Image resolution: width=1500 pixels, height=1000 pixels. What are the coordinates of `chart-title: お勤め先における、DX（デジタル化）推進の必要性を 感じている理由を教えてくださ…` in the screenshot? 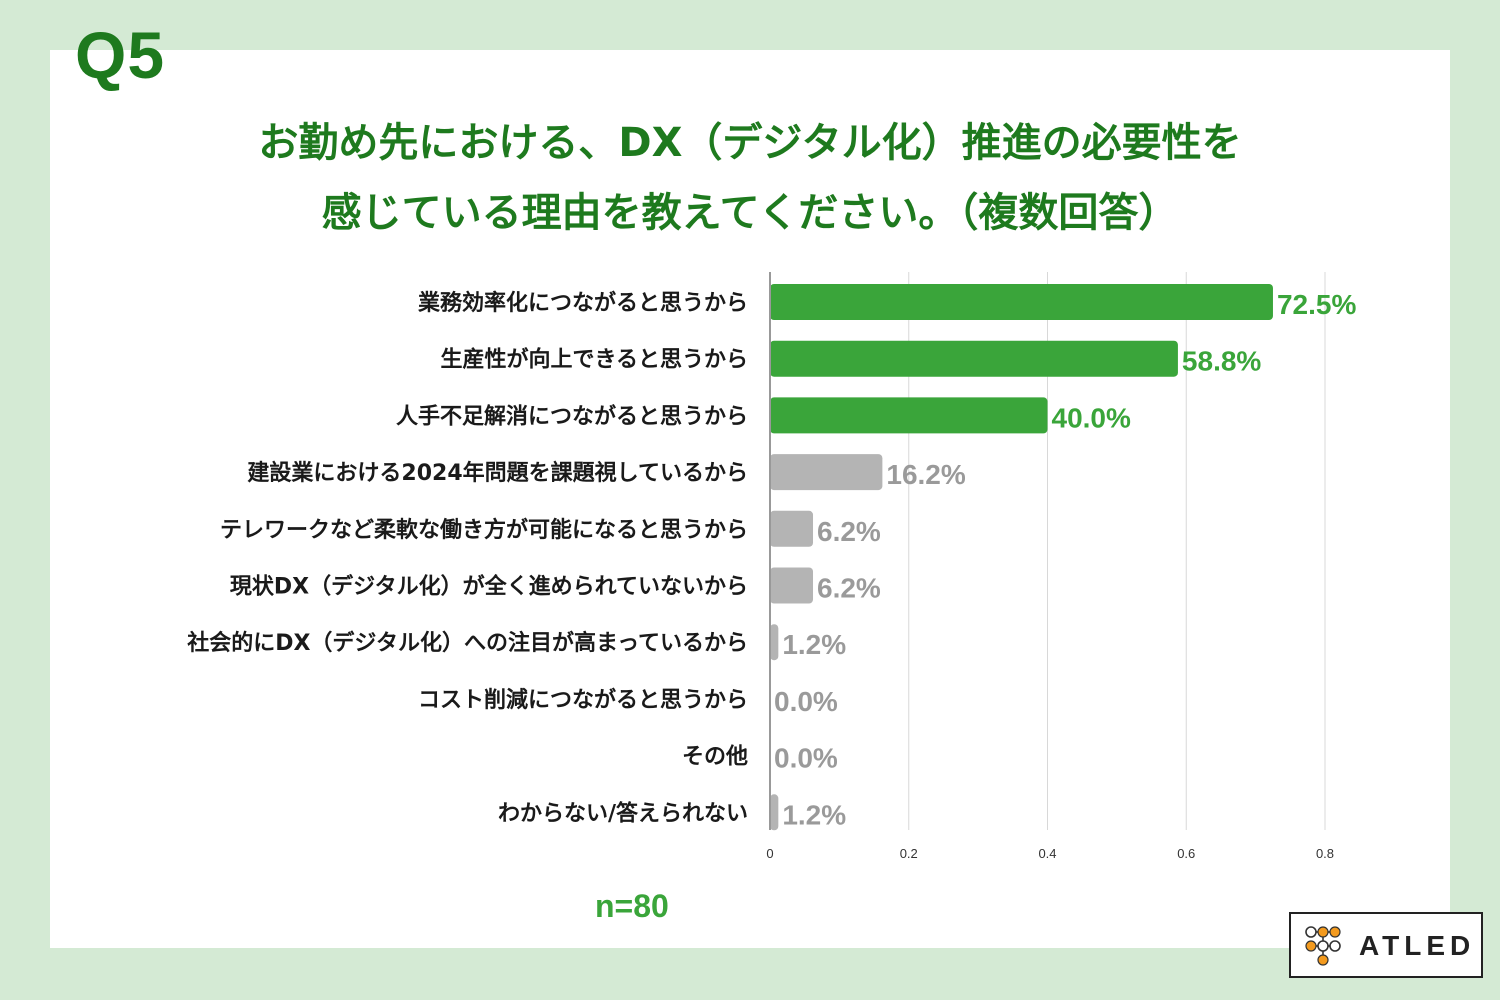 It's located at (750, 178).